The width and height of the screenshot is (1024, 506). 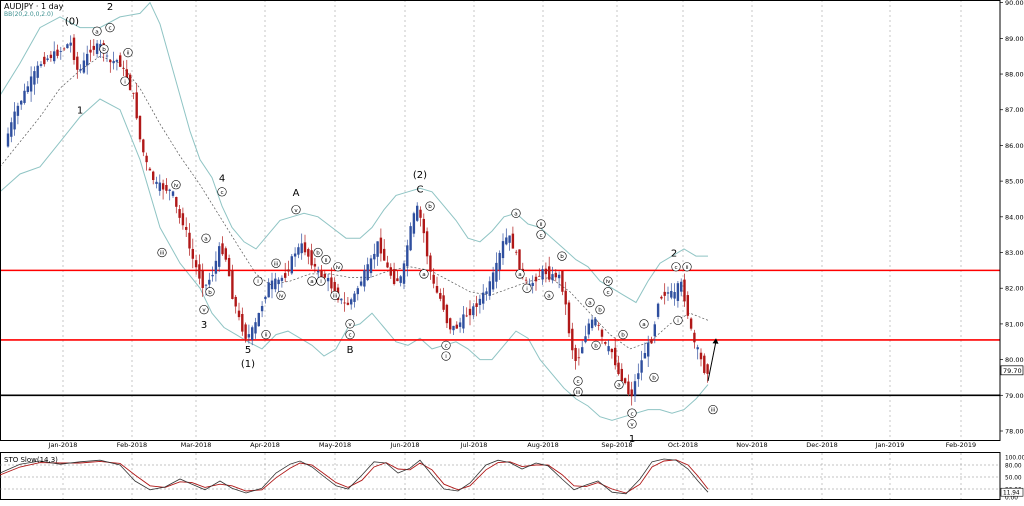 What do you see at coordinates (248, 364) in the screenshot?
I see `wave-label: (1)` at bounding box center [248, 364].